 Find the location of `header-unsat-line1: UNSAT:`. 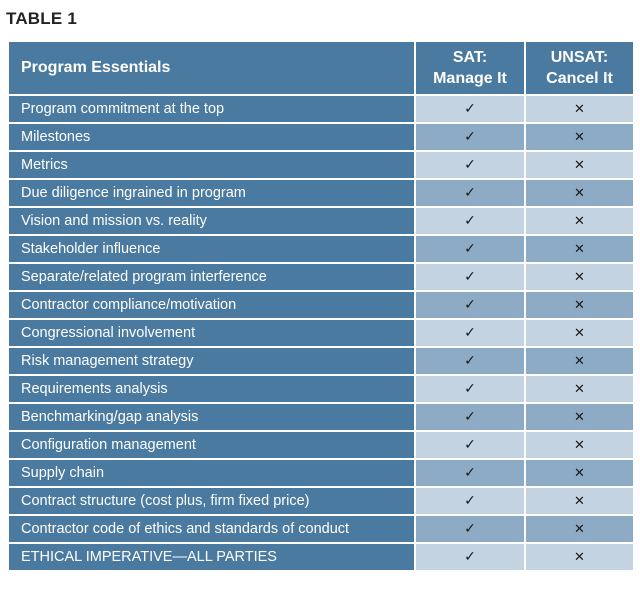

header-unsat-line1: UNSAT: is located at coordinates (579, 57).